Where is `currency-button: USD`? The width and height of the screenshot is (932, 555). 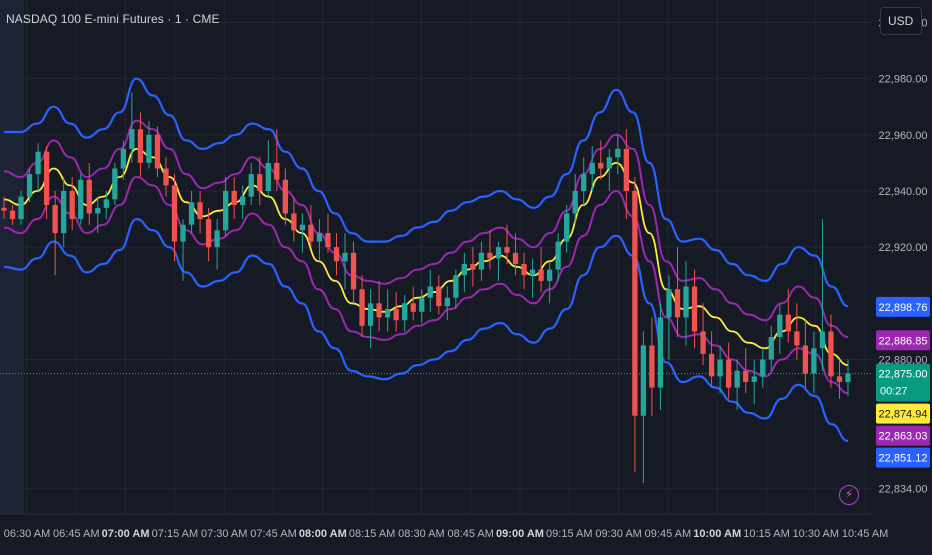 currency-button: USD is located at coordinates (901, 21).